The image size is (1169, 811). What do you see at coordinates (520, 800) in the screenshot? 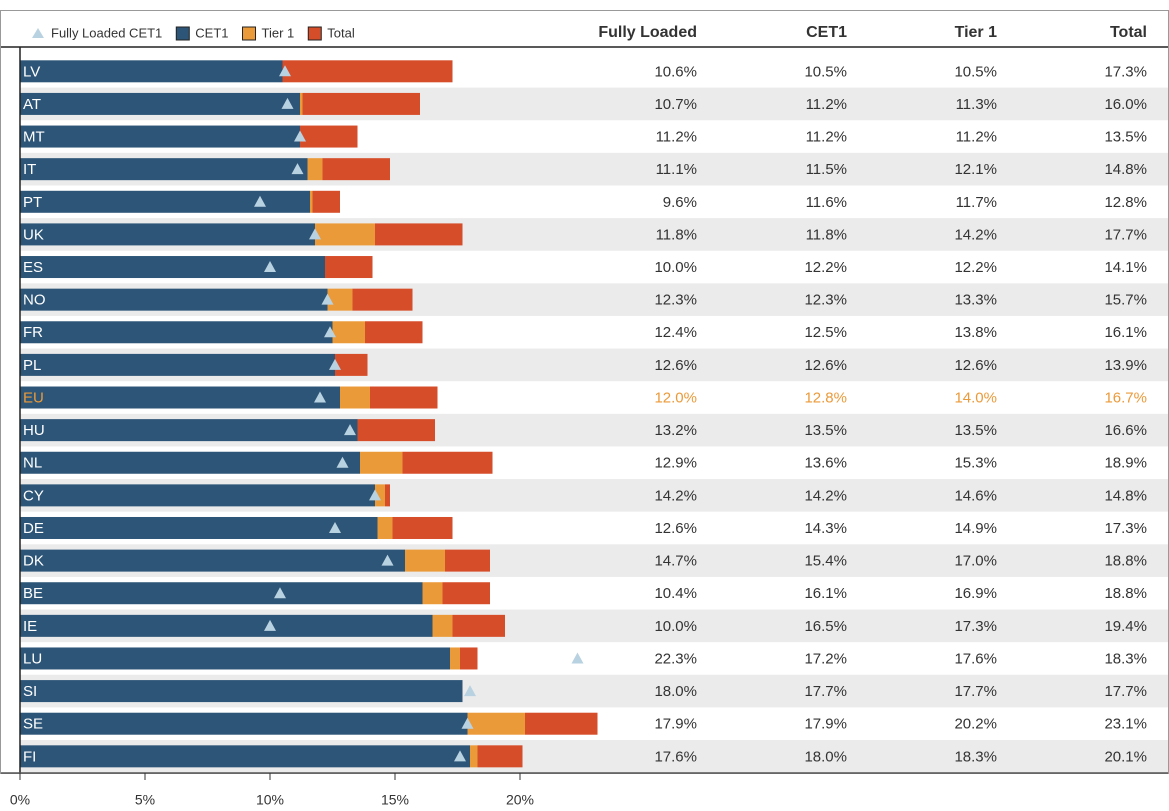
I see `x-tick-label: 20%` at bounding box center [520, 800].